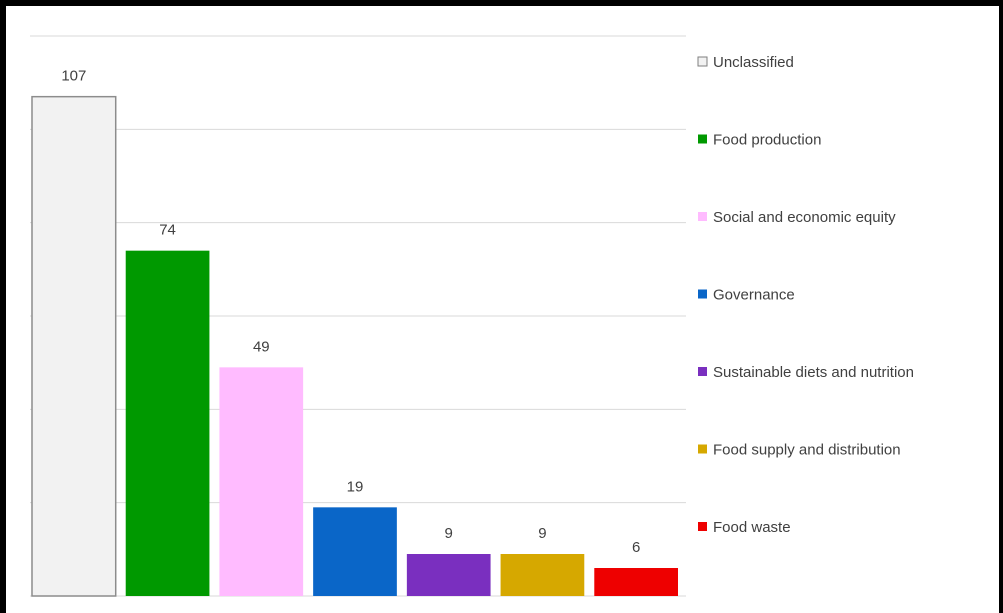 Image resolution: width=1003 pixels, height=613 pixels. Describe the element at coordinates (73, 76) in the screenshot. I see `data-label-0: 107` at that location.